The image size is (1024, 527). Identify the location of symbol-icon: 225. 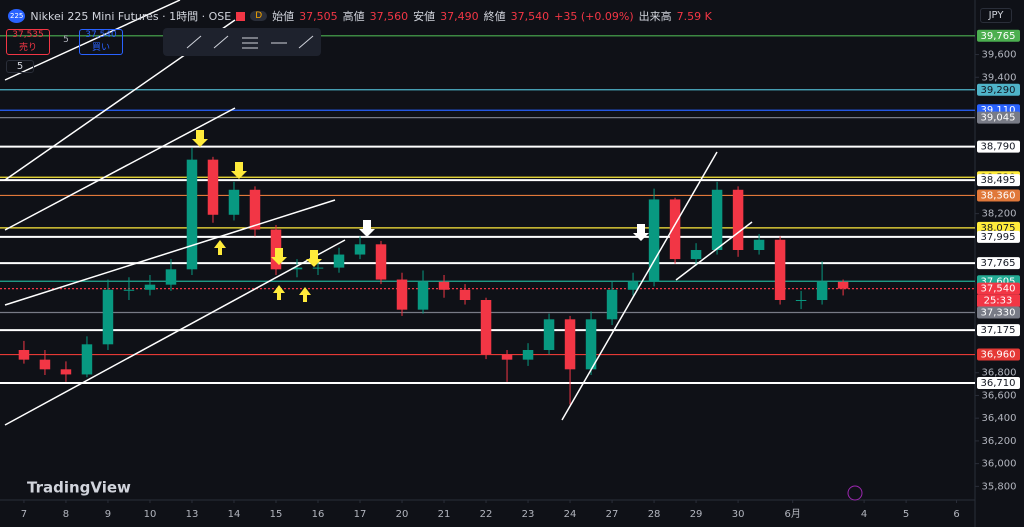
(17, 16).